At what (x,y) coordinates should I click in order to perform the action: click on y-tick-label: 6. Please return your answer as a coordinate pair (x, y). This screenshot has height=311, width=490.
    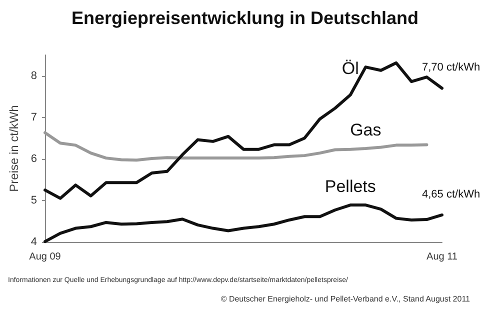
    Looking at the image, I should click on (34, 158).